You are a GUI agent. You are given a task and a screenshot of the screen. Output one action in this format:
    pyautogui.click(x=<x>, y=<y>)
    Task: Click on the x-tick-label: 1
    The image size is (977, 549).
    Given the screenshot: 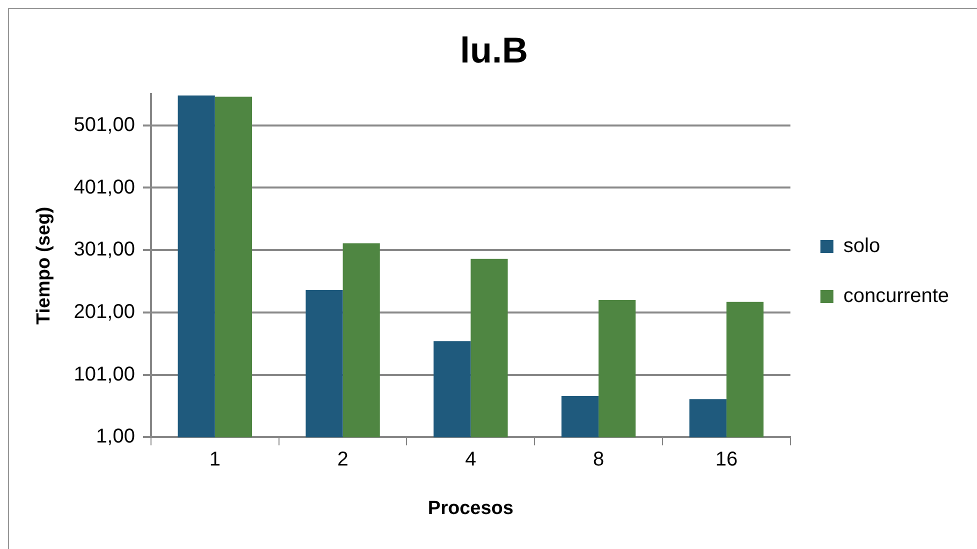 What is the action you would take?
    pyautogui.click(x=214, y=459)
    